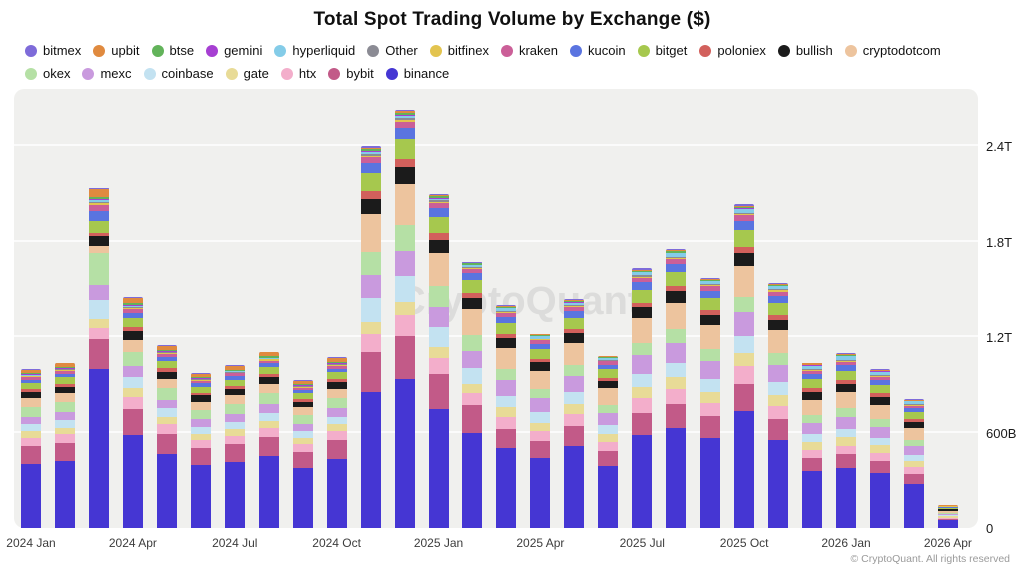 The image size is (1024, 575). What do you see at coordinates (336, 442) in the screenshot?
I see `bar-2024-oct` at bounding box center [336, 442].